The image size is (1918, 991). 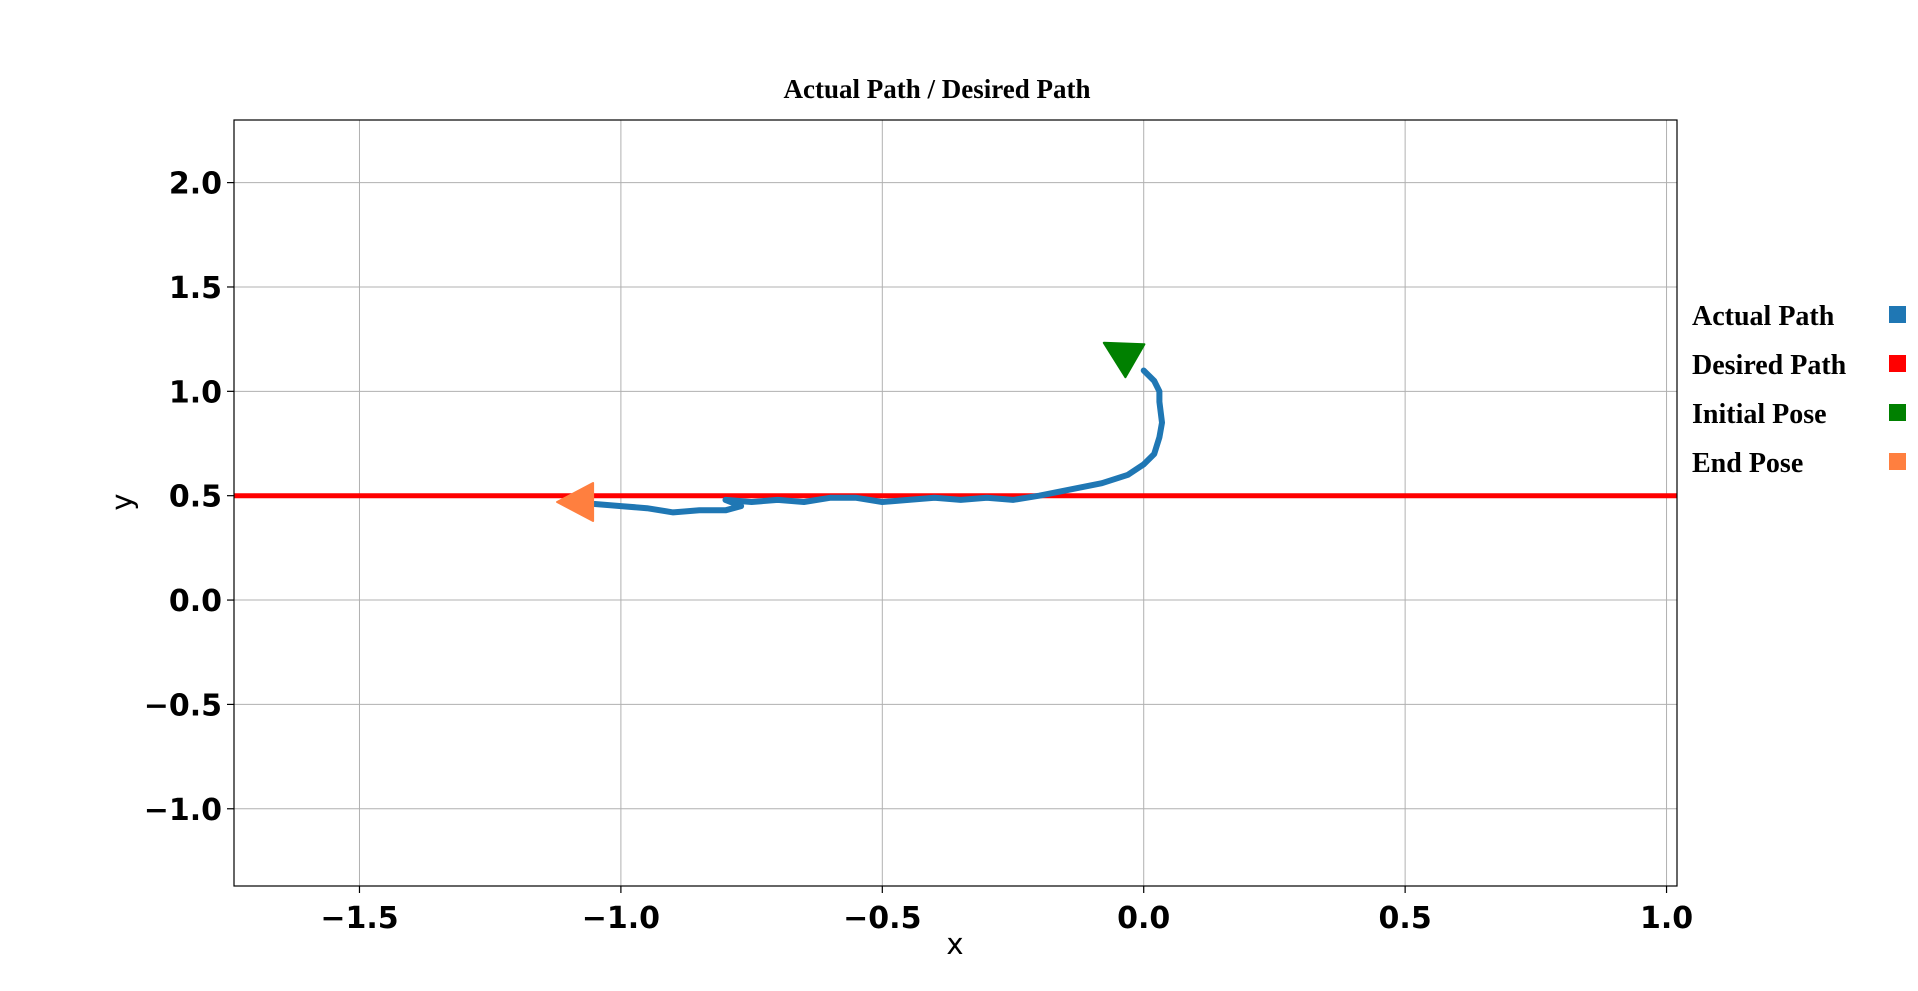 I want to click on x-tick-label: 0.0, so click(x=1143, y=918).